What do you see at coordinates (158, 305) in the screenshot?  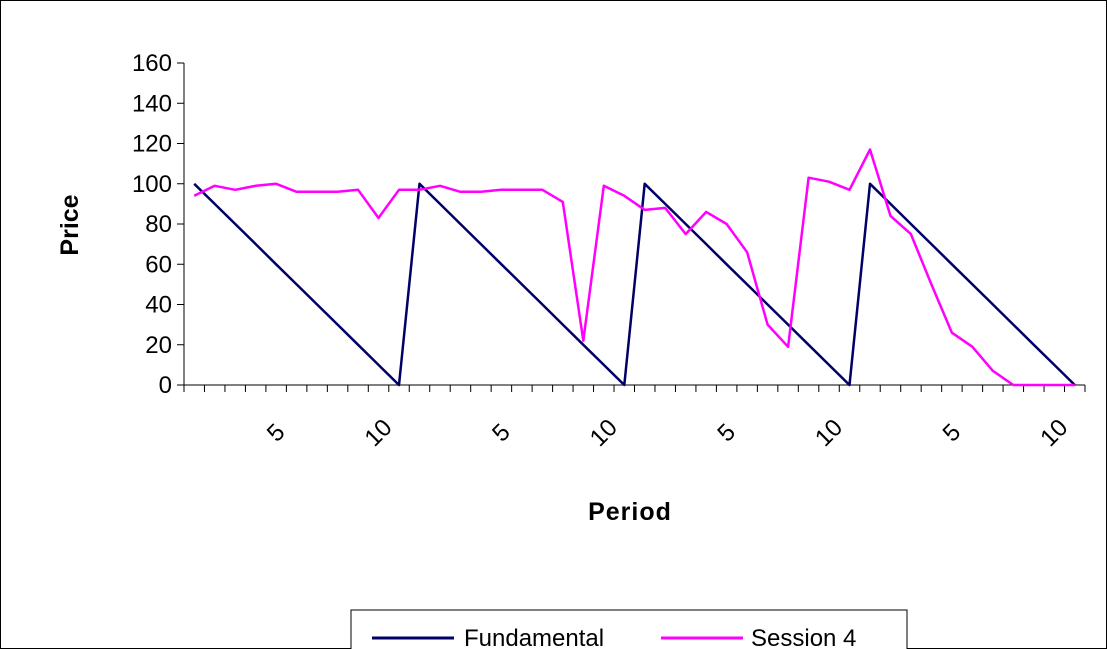 I see `y-tick-label: 40` at bounding box center [158, 305].